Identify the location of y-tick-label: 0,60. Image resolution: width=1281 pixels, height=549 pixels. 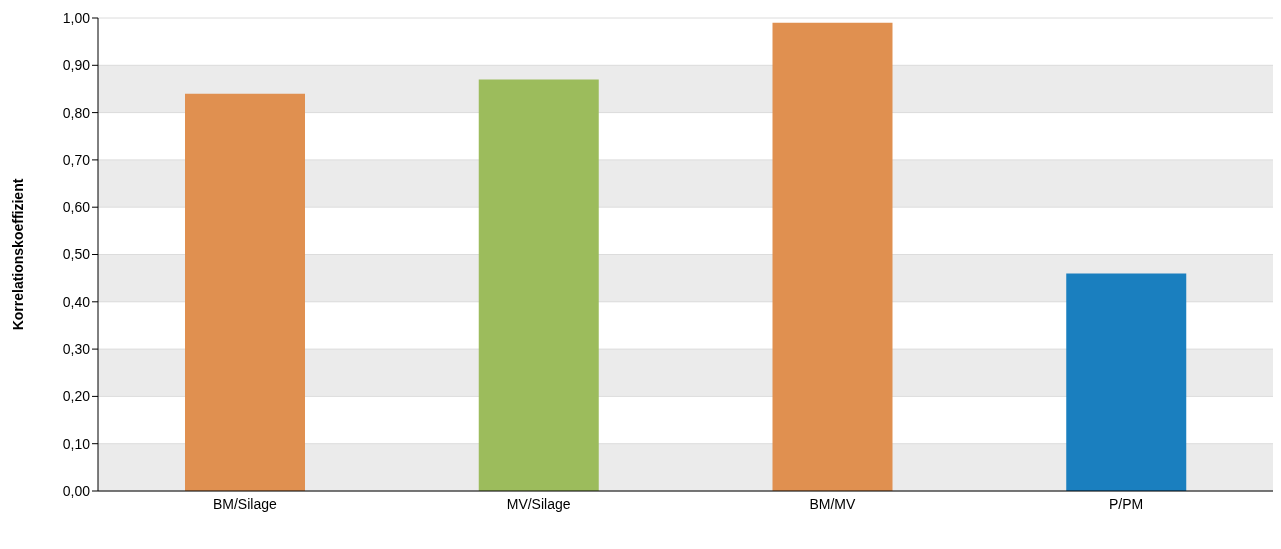
(76, 207).